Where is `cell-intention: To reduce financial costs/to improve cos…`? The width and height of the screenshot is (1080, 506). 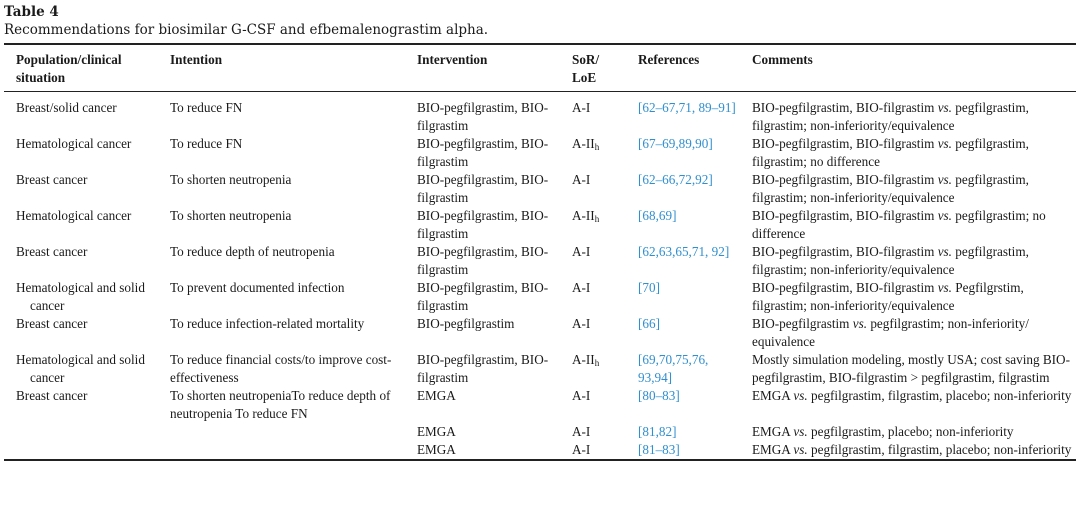
cell-intention: To reduce financial costs/to improve cos… is located at coordinates (281, 369).